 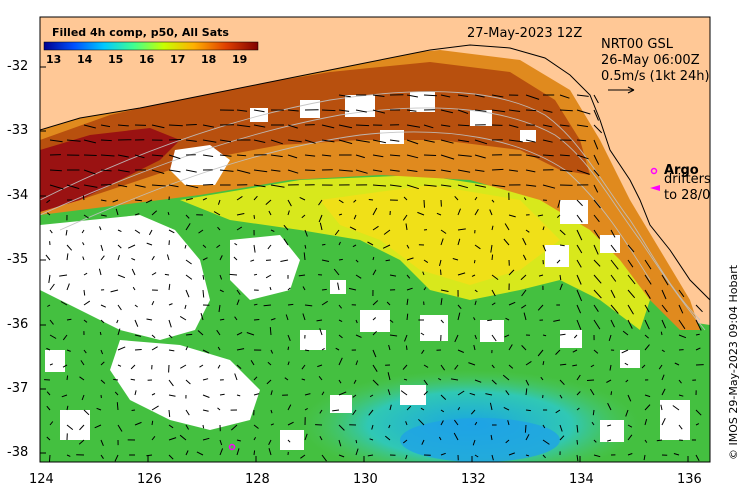 I want to click on y-tick-label-33: -33, so click(x=18, y=130).